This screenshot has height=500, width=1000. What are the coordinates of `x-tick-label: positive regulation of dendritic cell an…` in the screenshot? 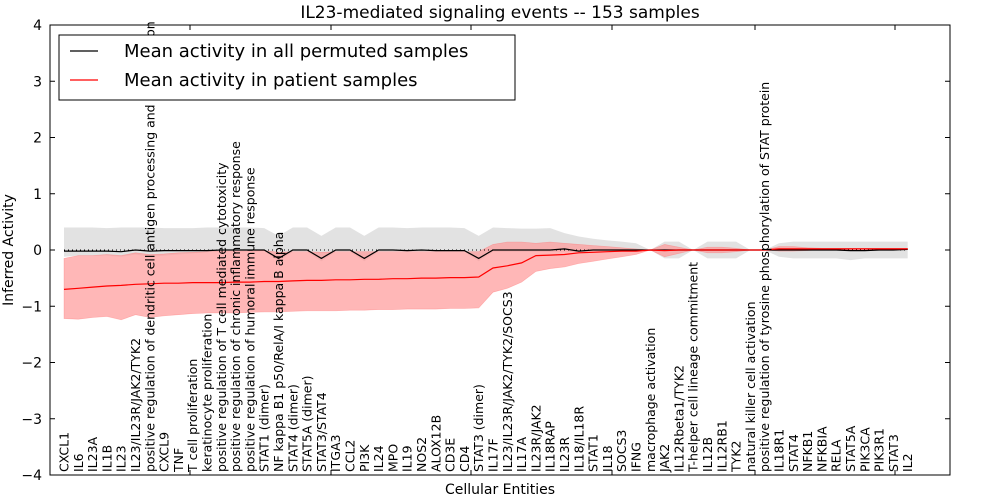 It's located at (149, 246).